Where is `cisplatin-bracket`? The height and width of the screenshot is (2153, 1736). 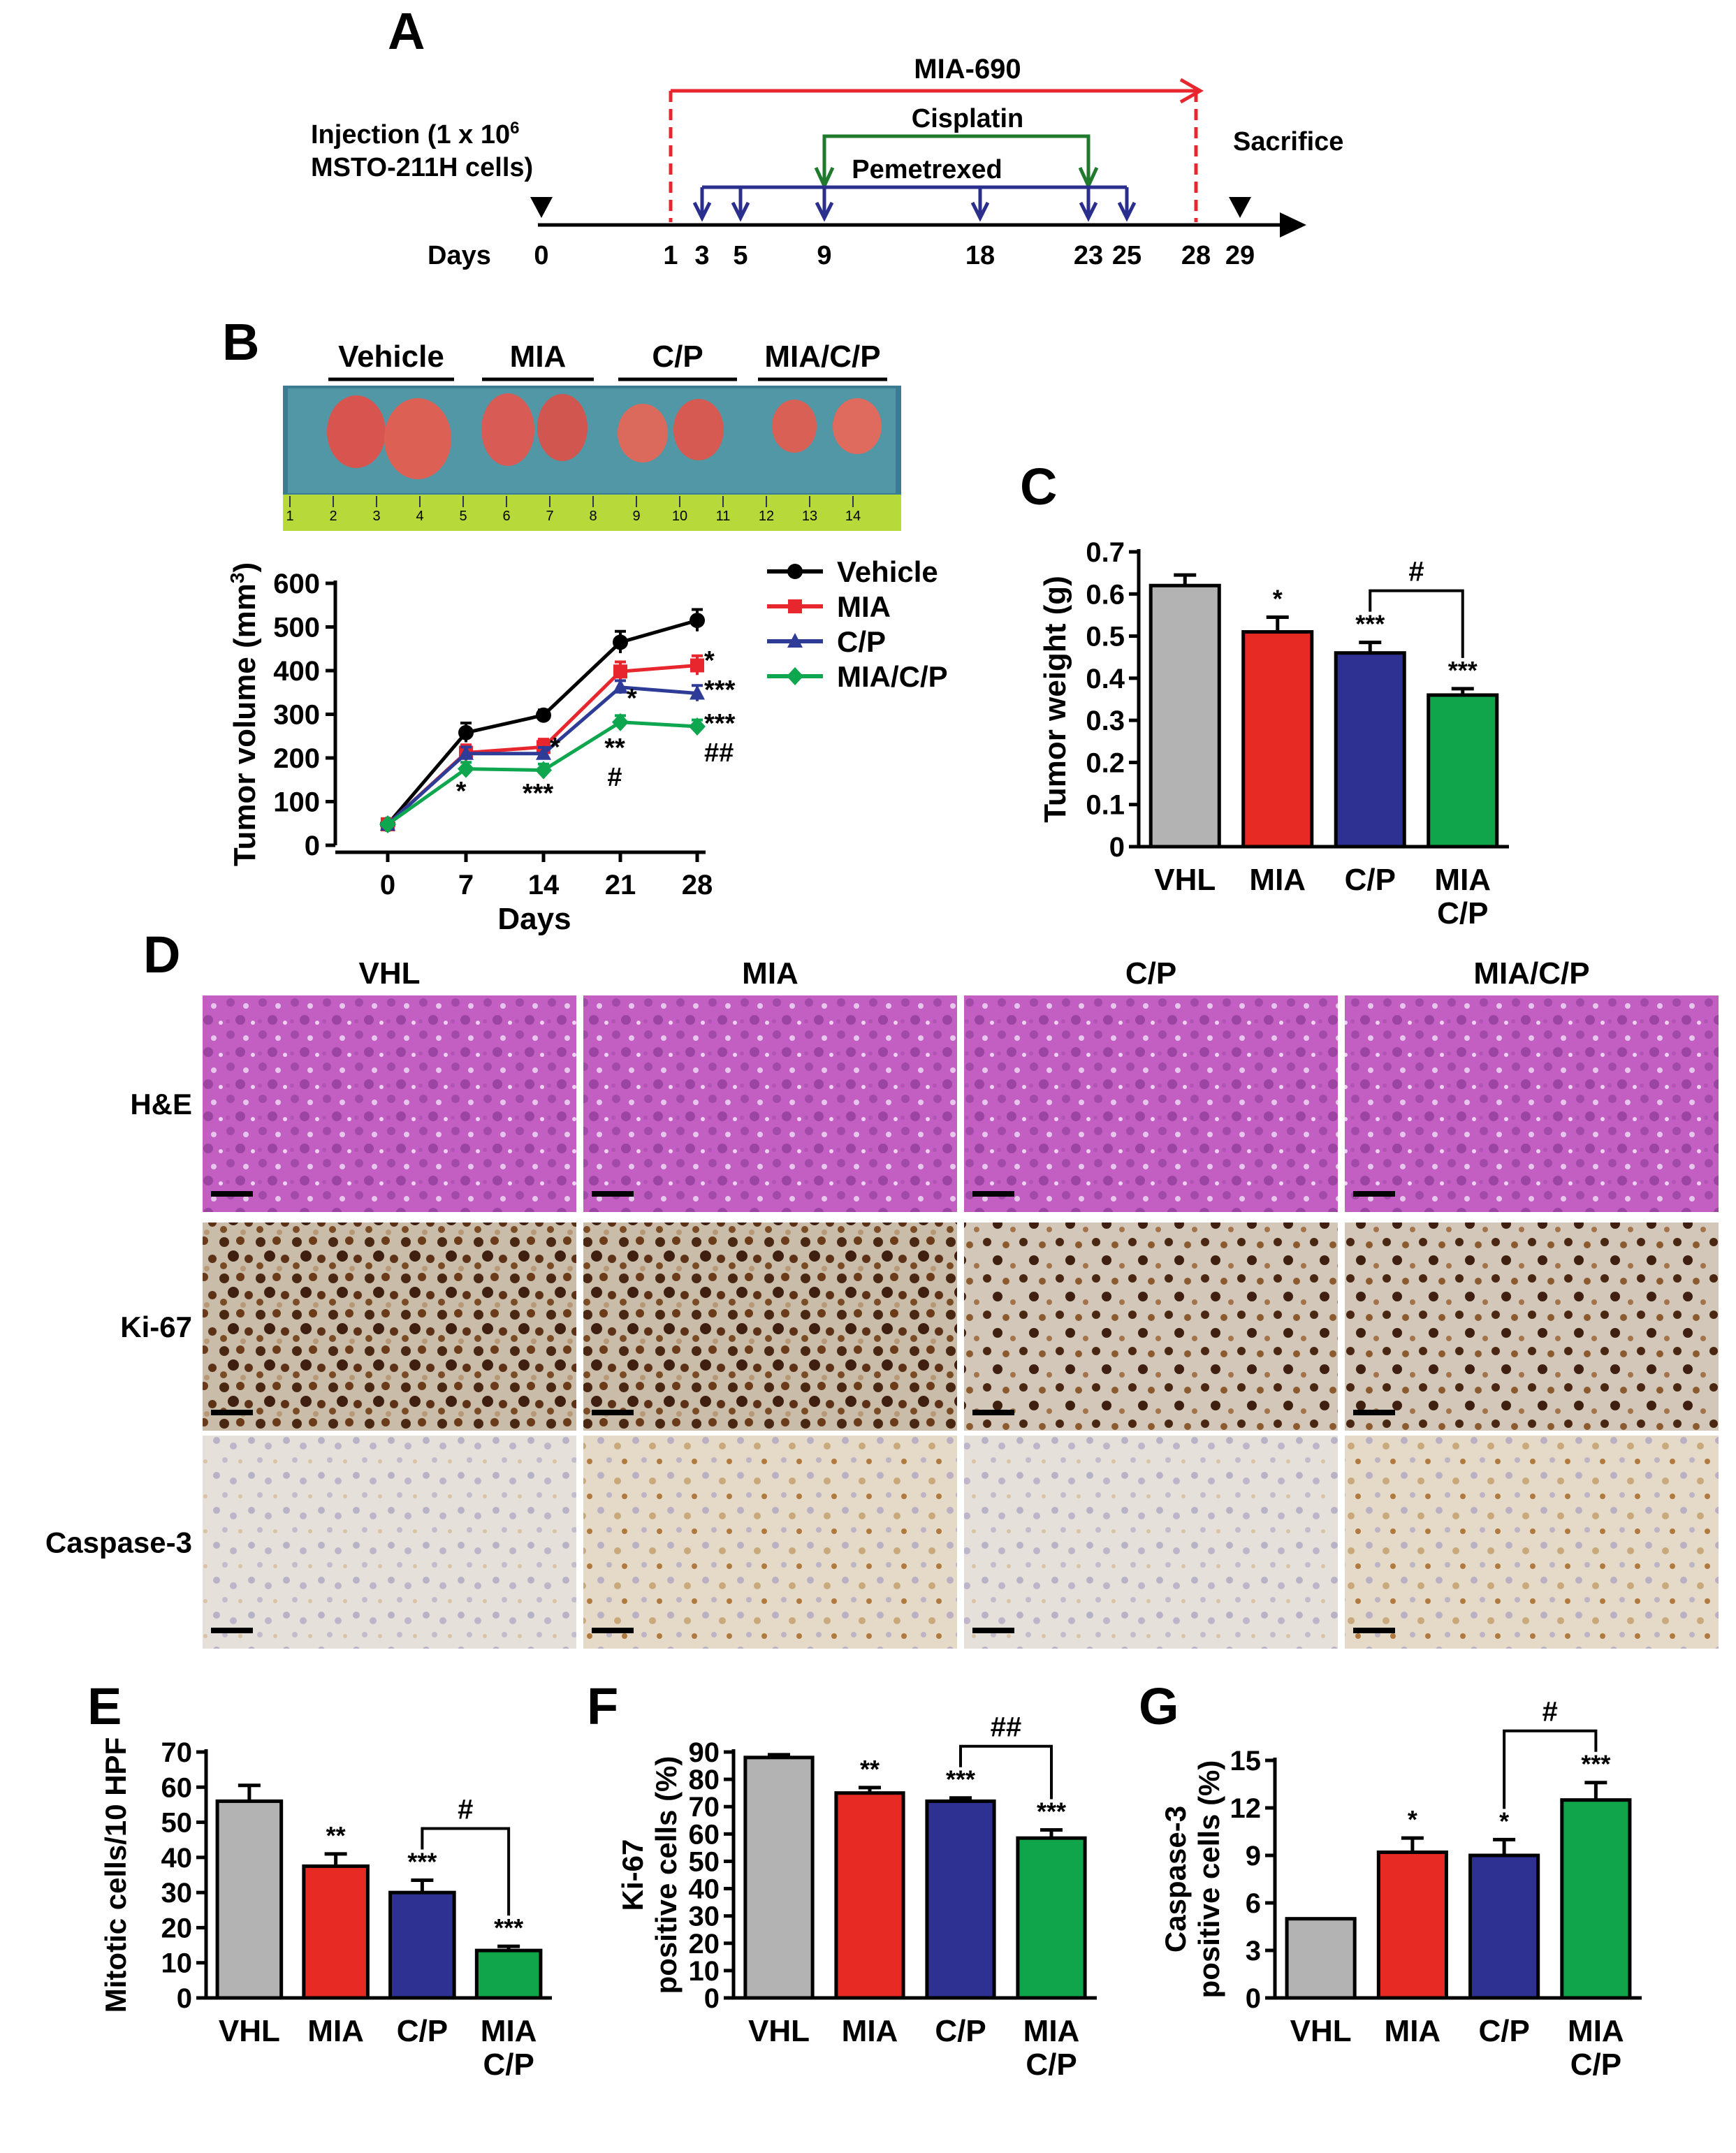
cisplatin-bracket is located at coordinates (956, 158).